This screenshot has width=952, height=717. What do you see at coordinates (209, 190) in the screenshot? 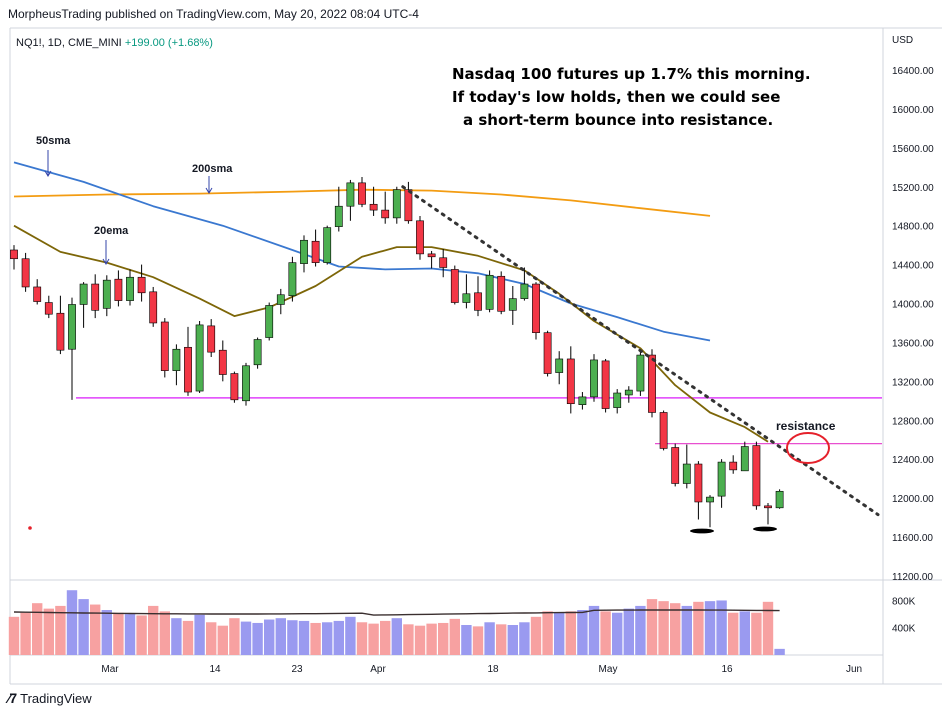
I see `sma200-label-arrowhead` at bounding box center [209, 190].